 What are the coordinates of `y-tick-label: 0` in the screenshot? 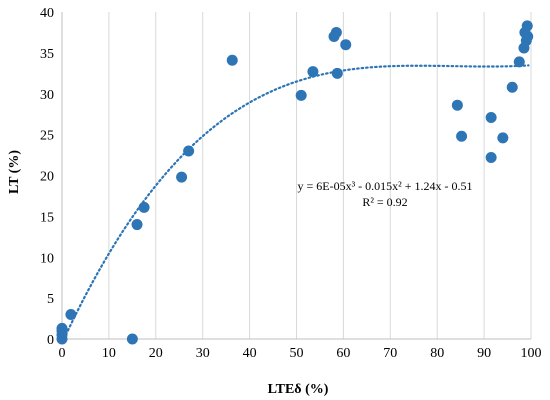 It's located at (50, 340).